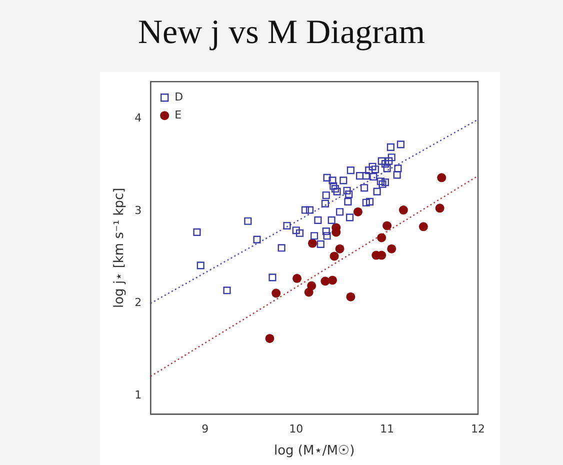 The width and height of the screenshot is (563, 465). I want to click on y-tick-label: 1, so click(138, 395).